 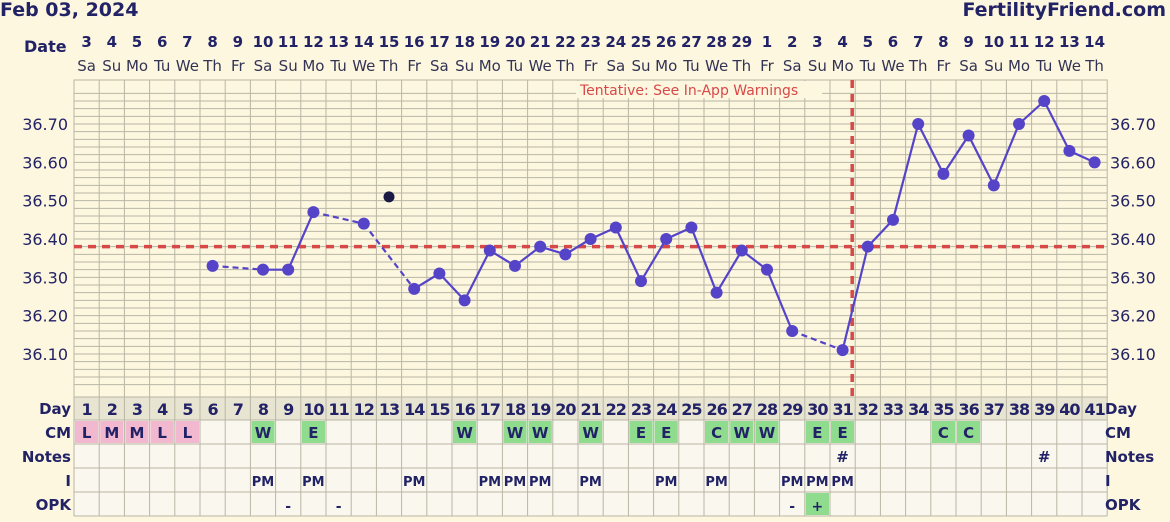 What do you see at coordinates (565, 42) in the screenshot?
I see `date-label: 22` at bounding box center [565, 42].